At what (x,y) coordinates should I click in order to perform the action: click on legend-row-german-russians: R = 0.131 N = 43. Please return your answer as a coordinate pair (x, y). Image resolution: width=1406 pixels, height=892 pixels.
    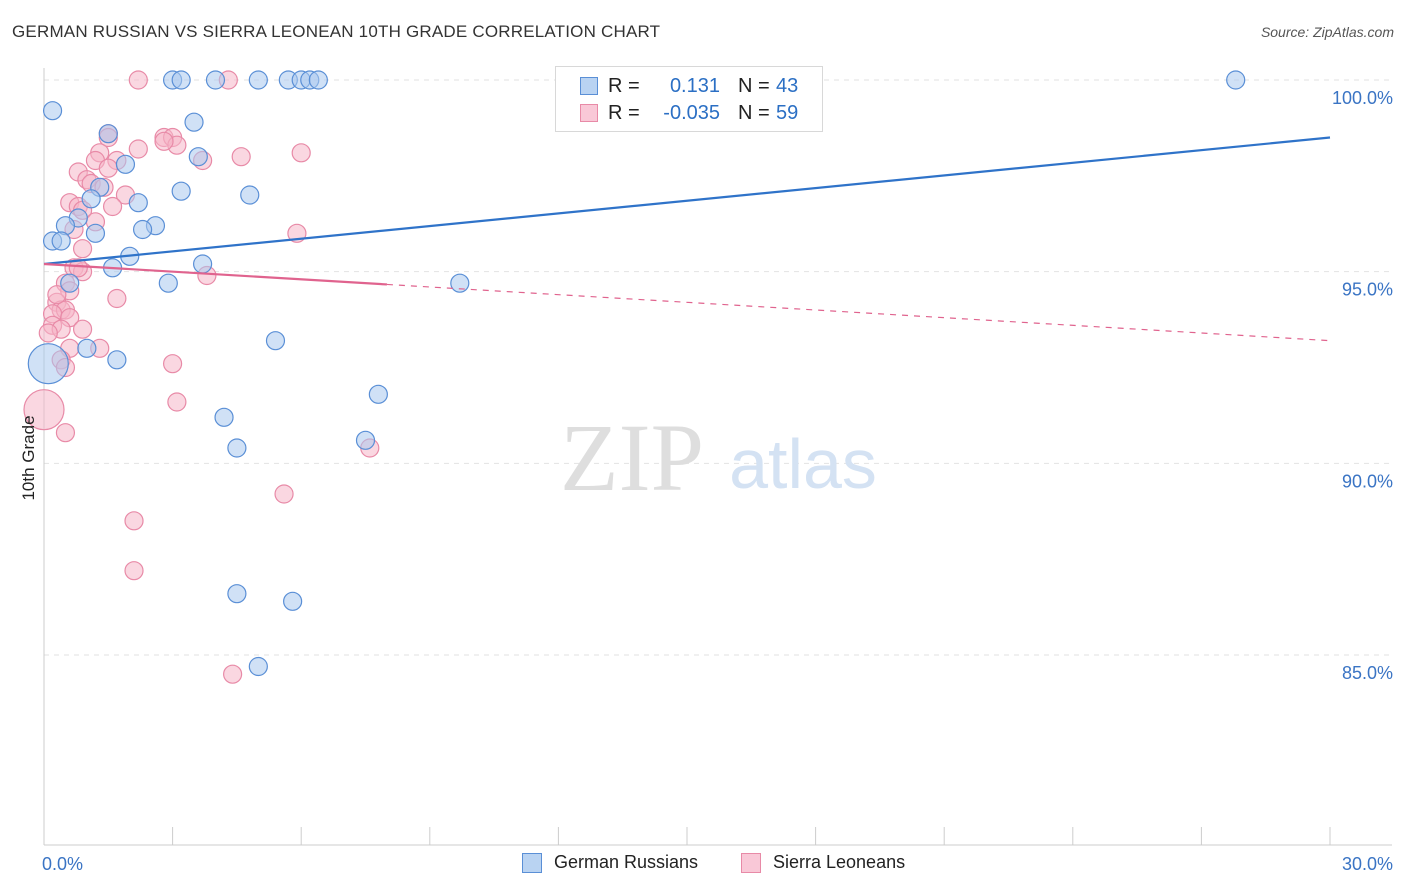
    Looking at the image, I should click on (689, 86).